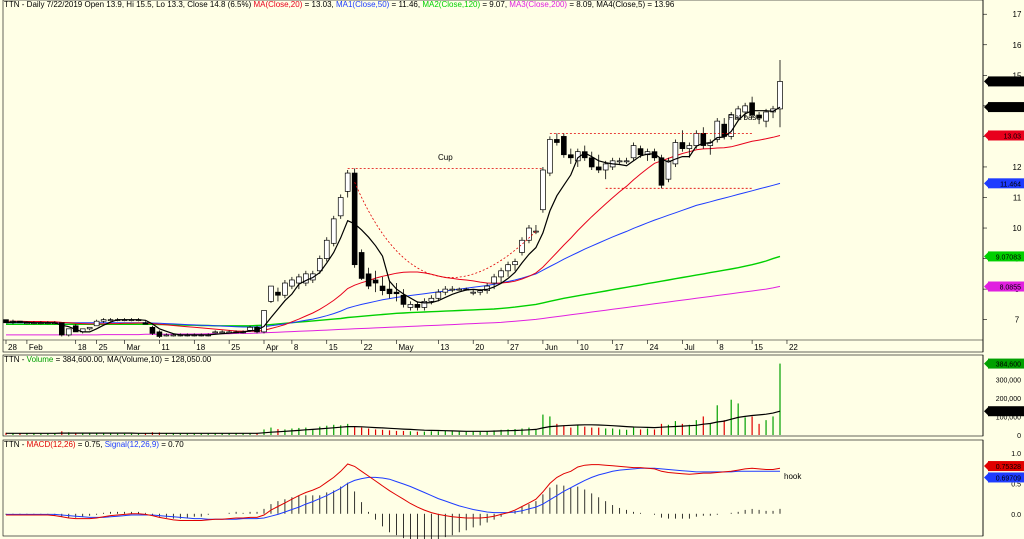 This screenshot has width=1024, height=539. What do you see at coordinates (721, 347) in the screenshot?
I see `date-tick-label: 8` at bounding box center [721, 347].